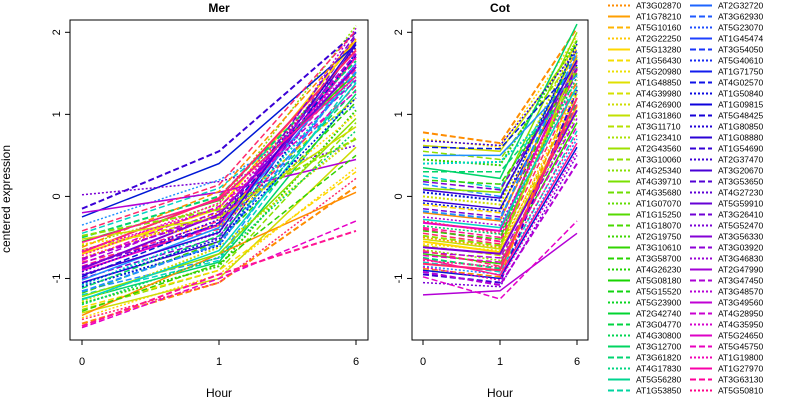 The width and height of the screenshot is (800, 400). Describe the element at coordinates (740, 50) in the screenshot. I see `legend-label: AT3G54050` at that location.